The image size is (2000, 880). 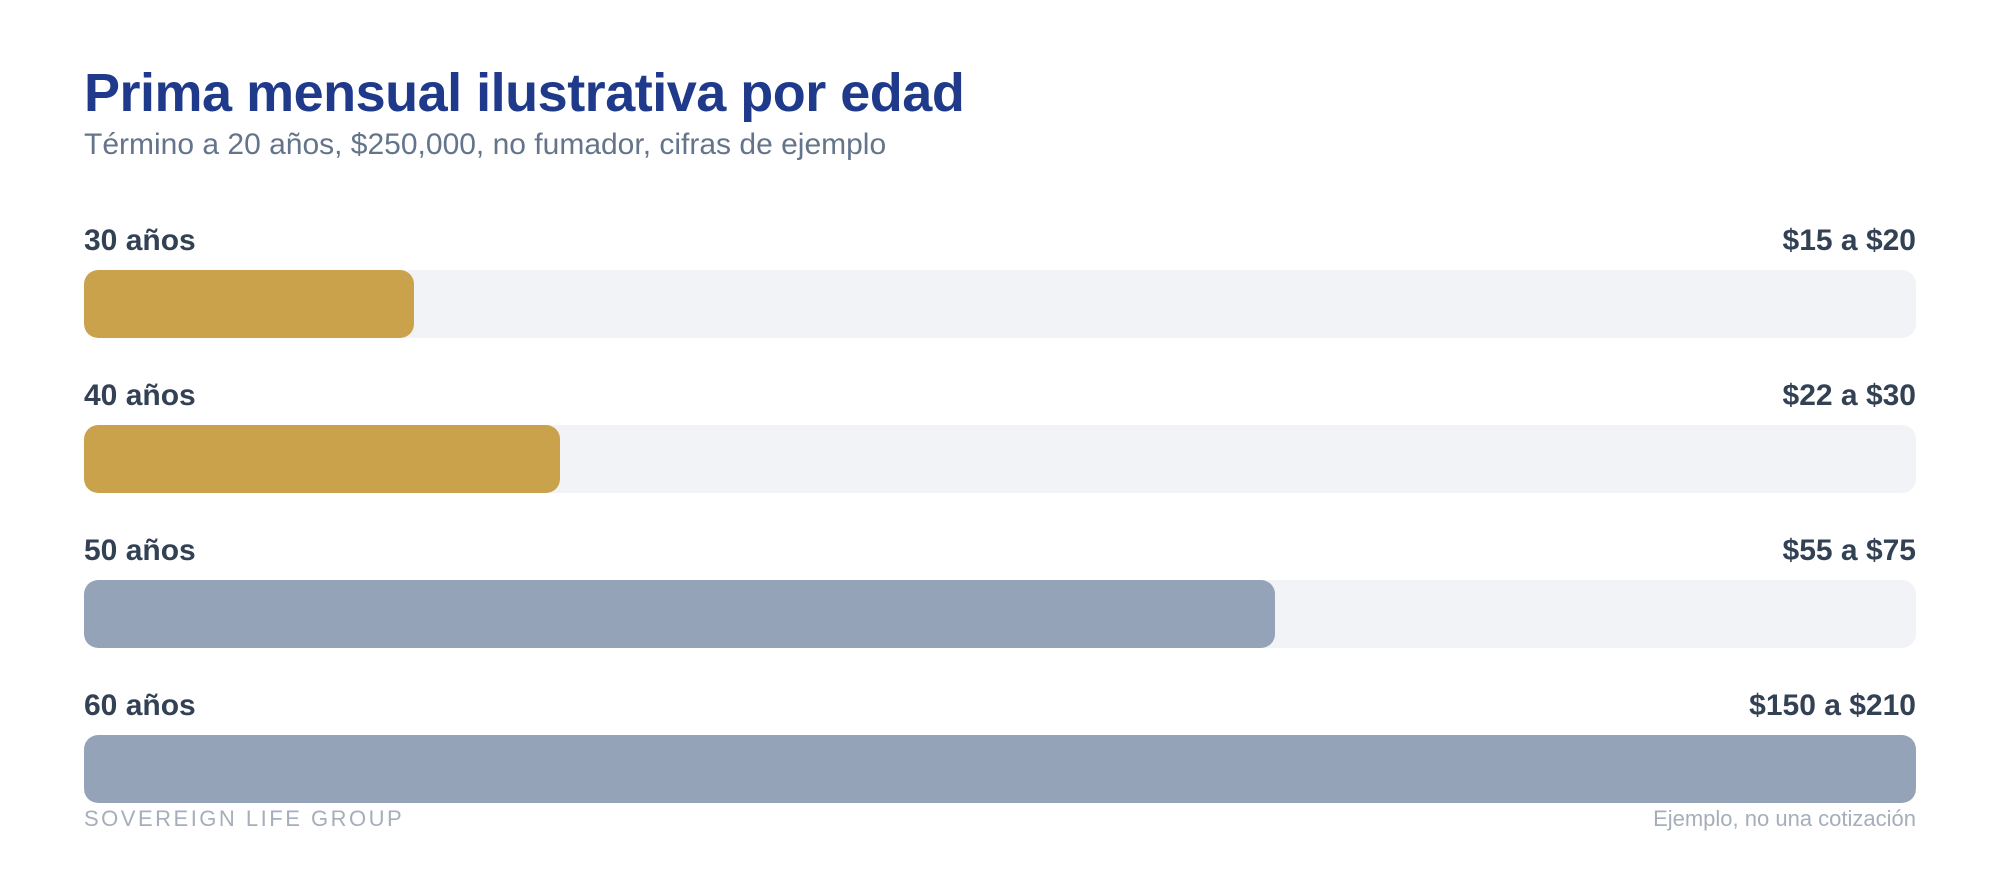 What do you see at coordinates (140, 550) in the screenshot?
I see `bar-category-label: 50 años` at bounding box center [140, 550].